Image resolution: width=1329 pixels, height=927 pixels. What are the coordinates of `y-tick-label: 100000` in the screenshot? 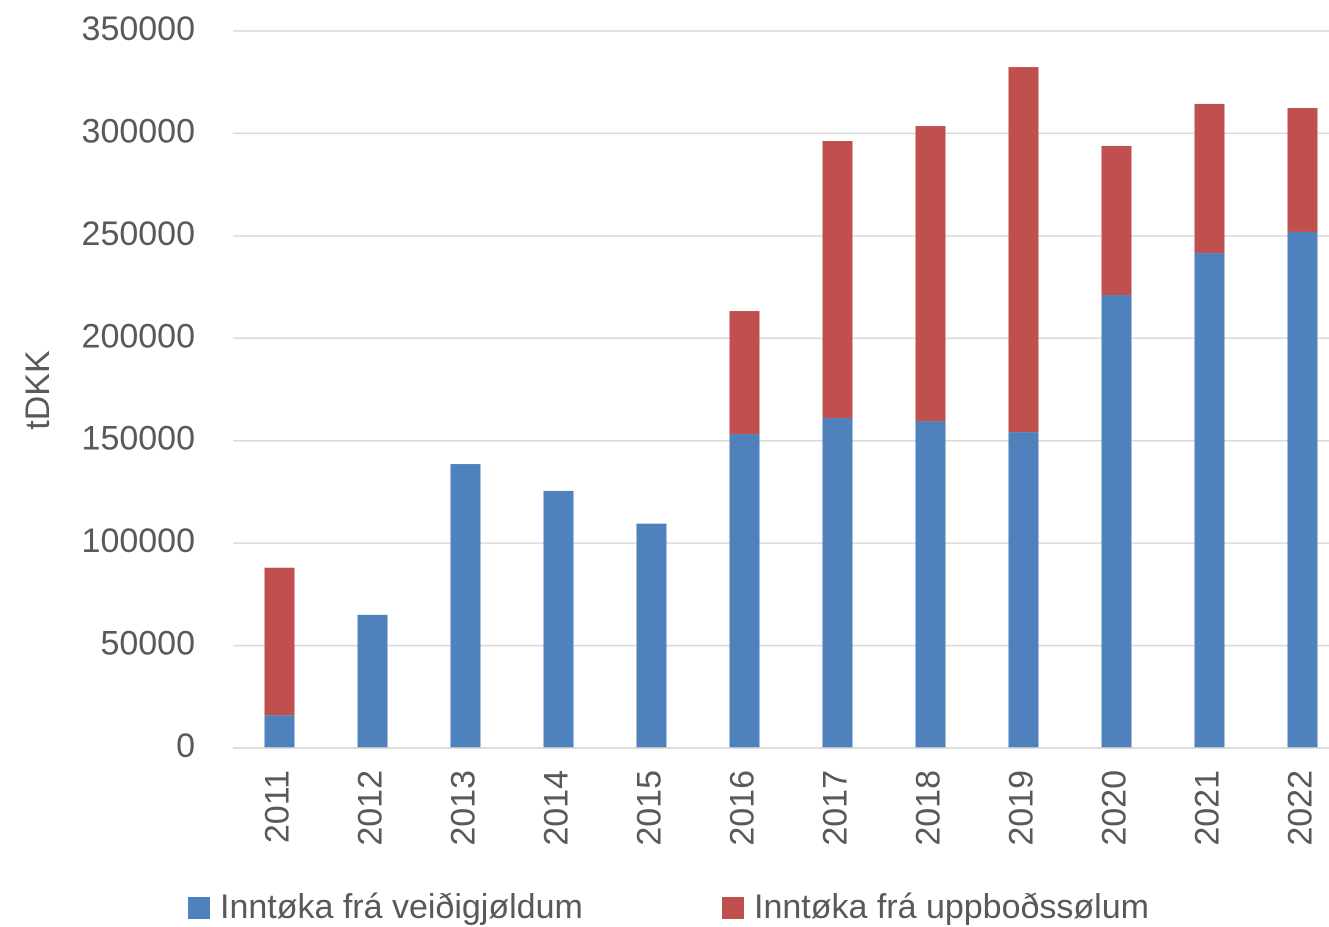 It's located at (138, 541).